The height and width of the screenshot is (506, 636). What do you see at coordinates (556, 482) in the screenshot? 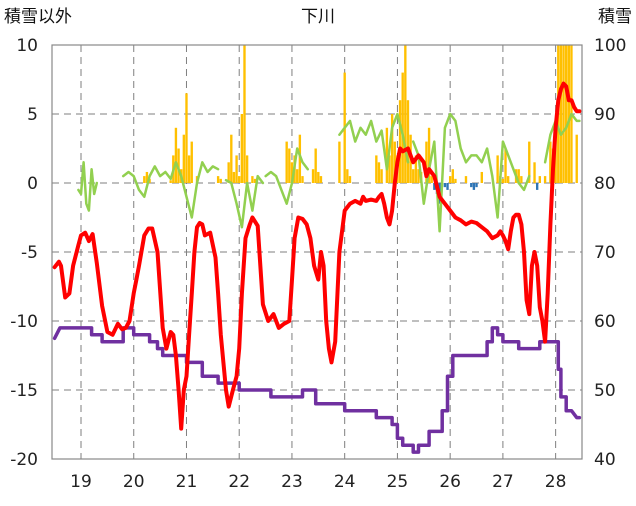
I see `xtick-label: 28` at bounding box center [556, 482].